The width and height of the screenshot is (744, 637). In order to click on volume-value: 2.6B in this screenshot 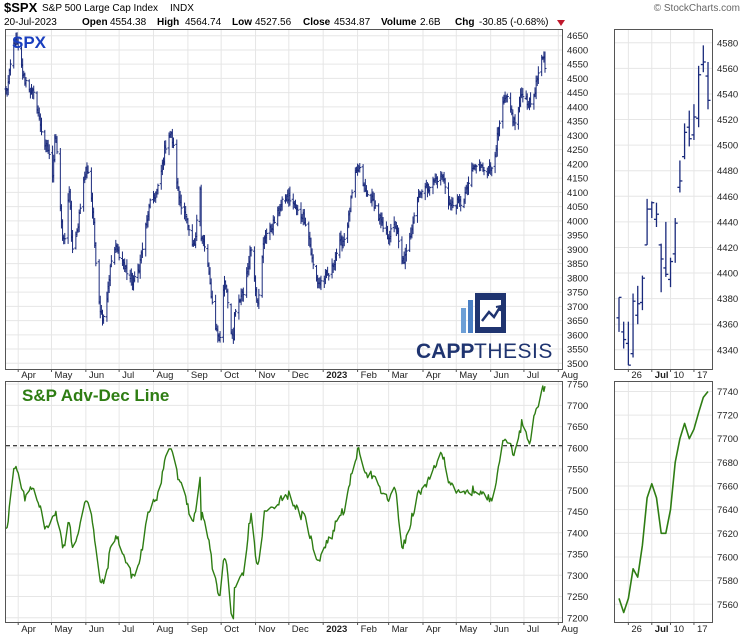, I will do `click(430, 22)`.